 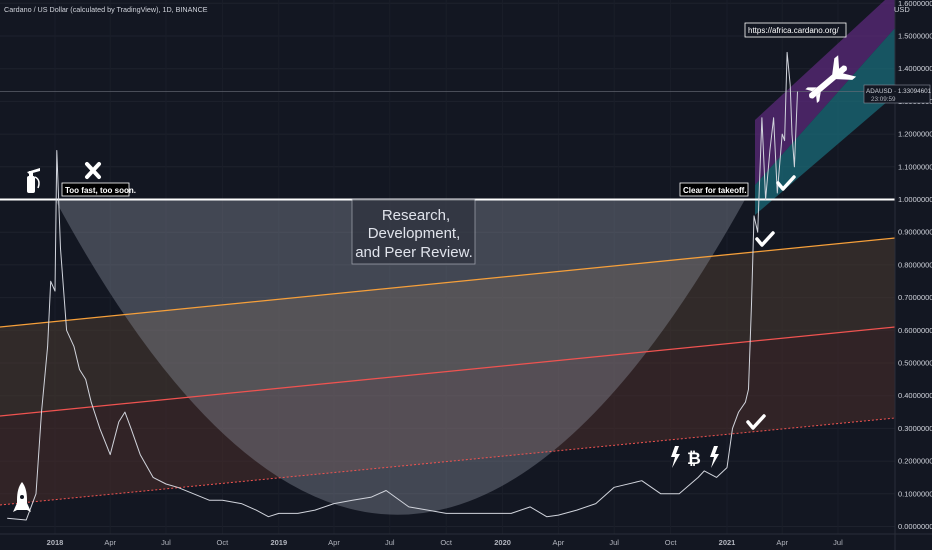 I want to click on research-box: Research, Development, and Peer Review., so click(x=413, y=231).